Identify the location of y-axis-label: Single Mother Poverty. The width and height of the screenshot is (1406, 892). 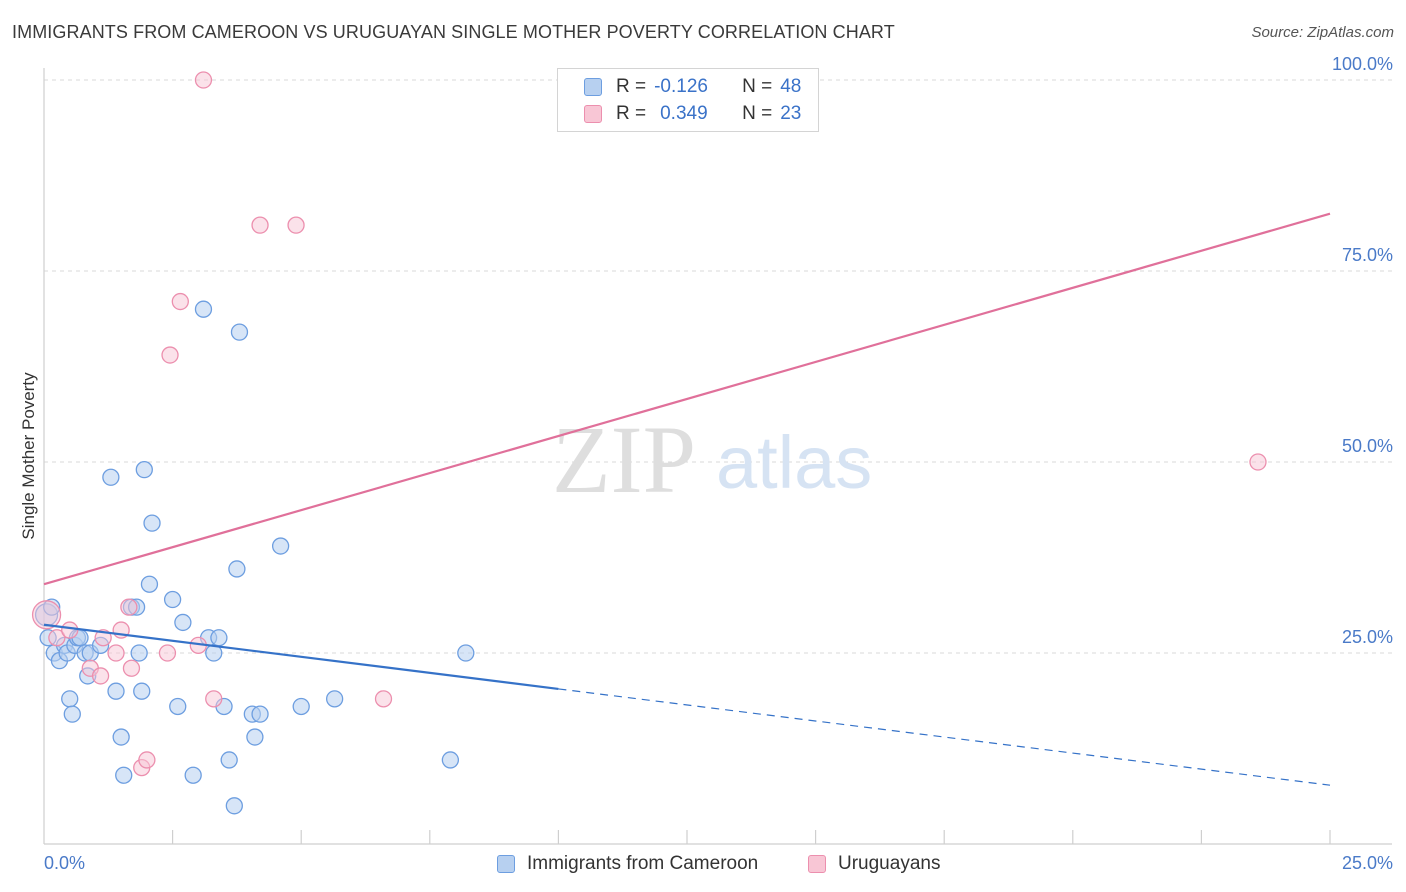
(28, 456).